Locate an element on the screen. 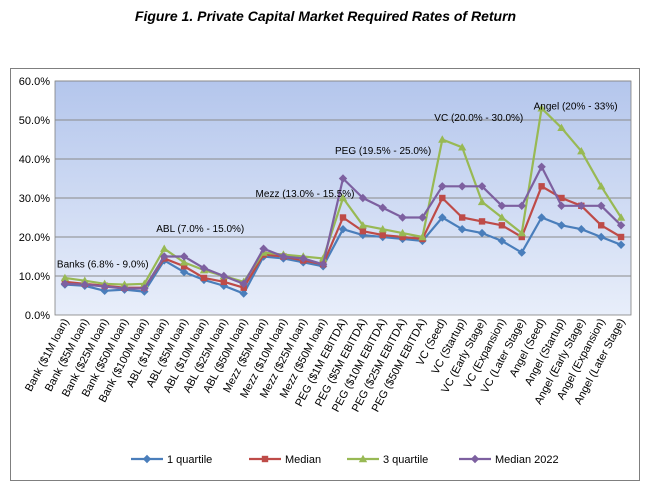  y-tick-label: 40.0% is located at coordinates (34, 160).